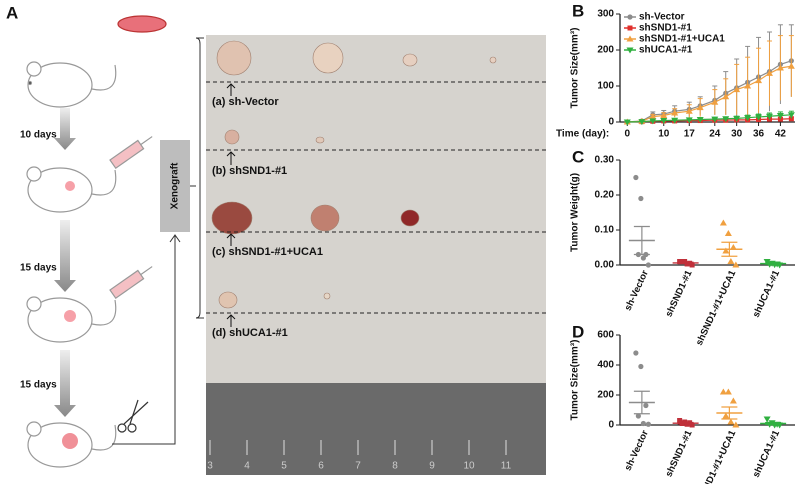  What do you see at coordinates (146, 339) in the screenshot?
I see `connector` at bounding box center [146, 339].